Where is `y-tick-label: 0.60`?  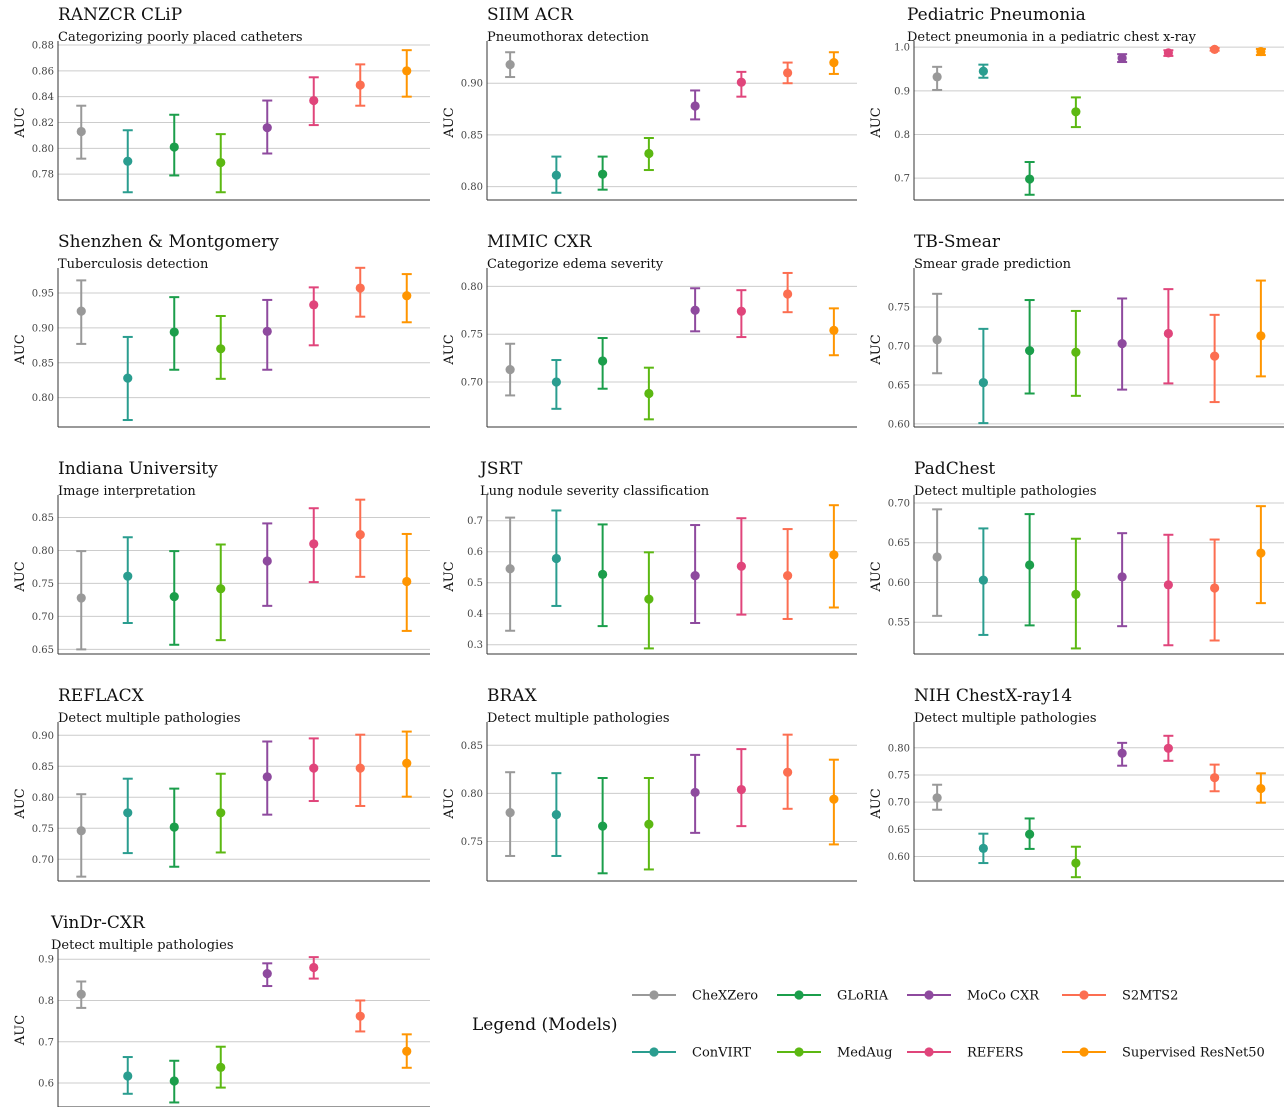 y-tick-label: 0.60 is located at coordinates (899, 583).